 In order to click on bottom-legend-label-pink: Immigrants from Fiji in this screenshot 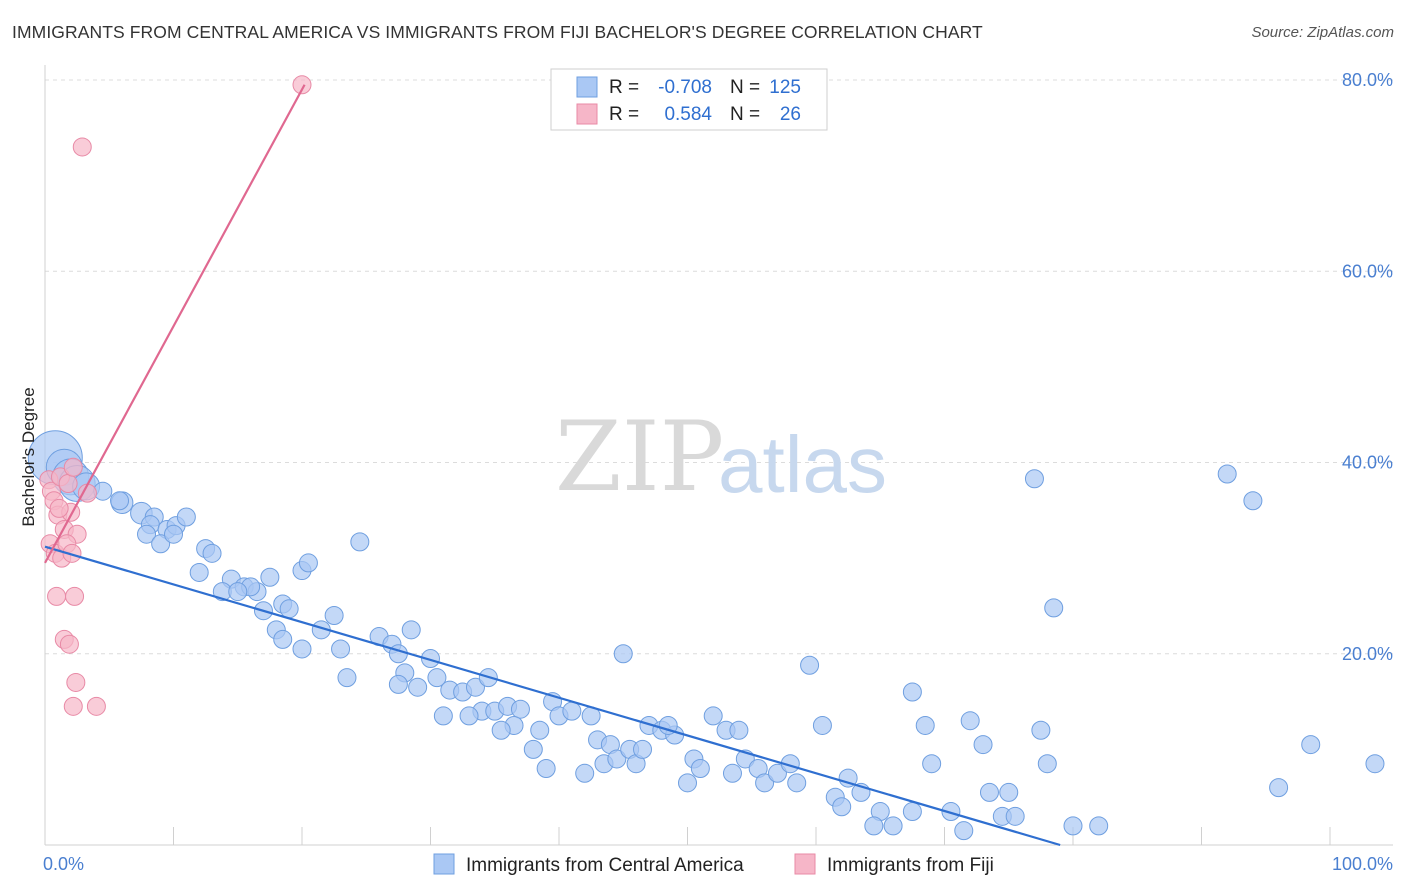, I will do `click(910, 865)`.